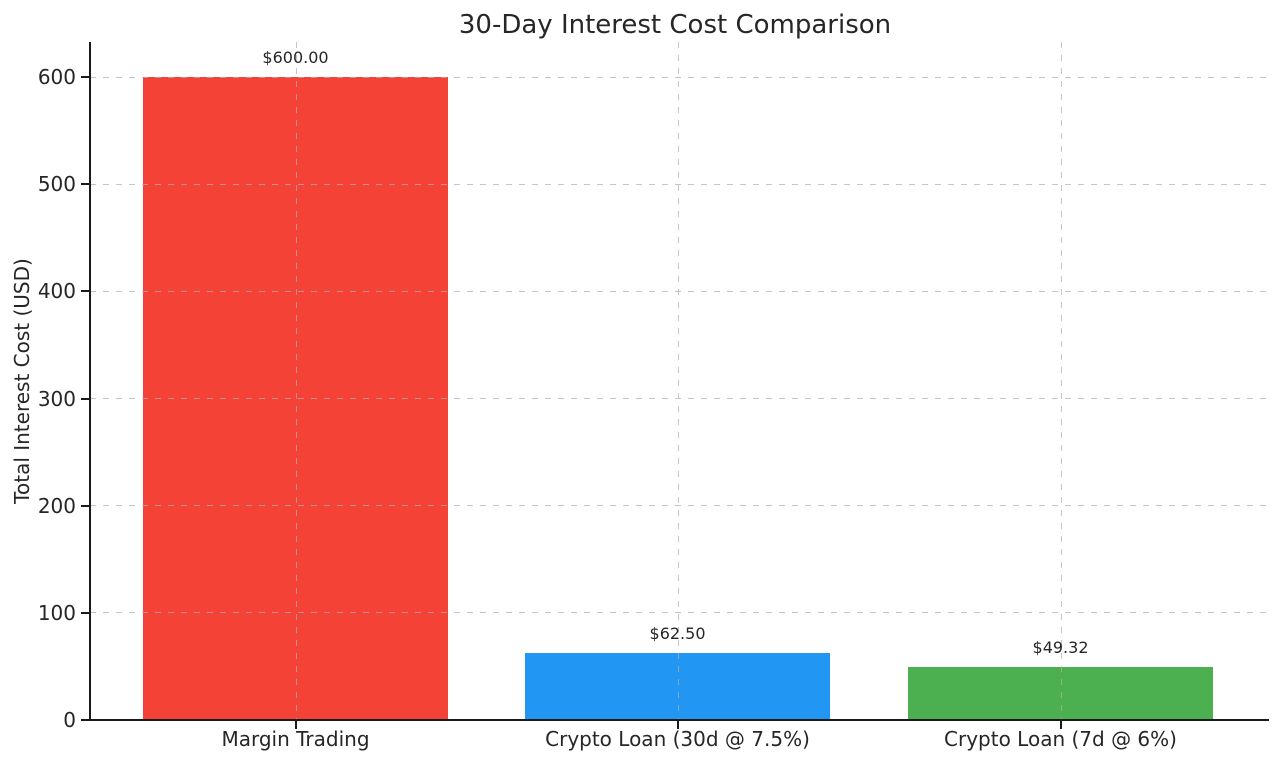  I want to click on y-tick-label: 0, so click(69, 720).